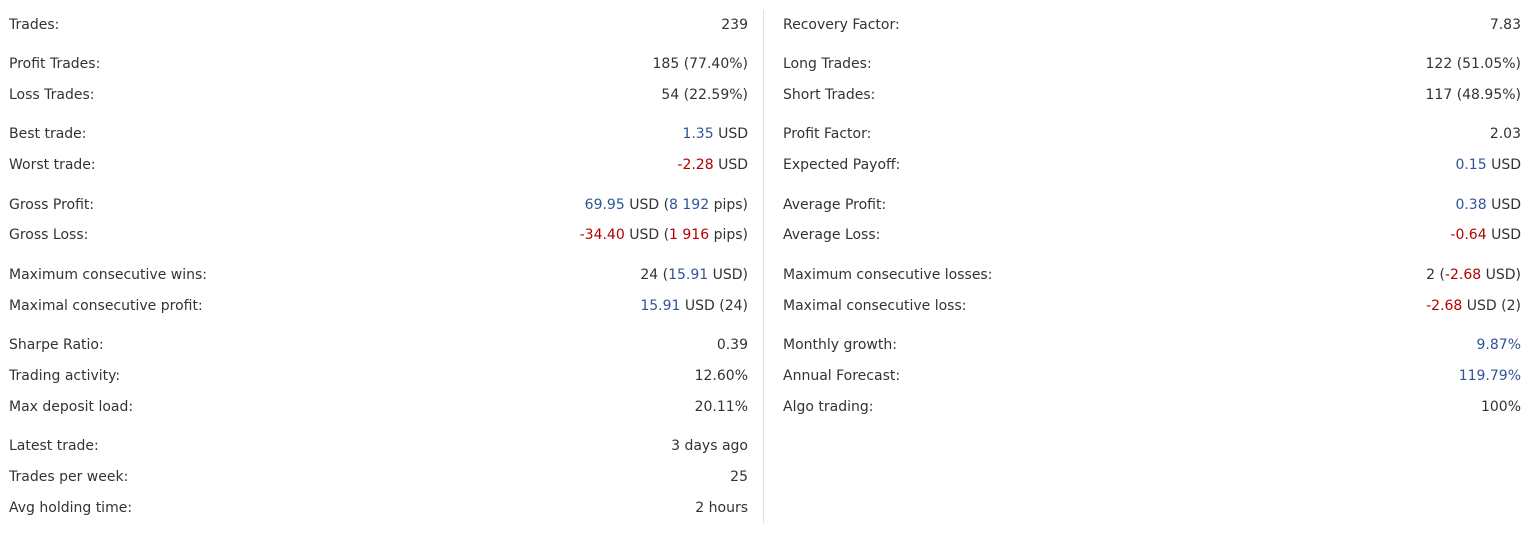 The height and width of the screenshot is (541, 1531). What do you see at coordinates (704, 95) in the screenshot?
I see `stat-value: 54 (22.59%)` at bounding box center [704, 95].